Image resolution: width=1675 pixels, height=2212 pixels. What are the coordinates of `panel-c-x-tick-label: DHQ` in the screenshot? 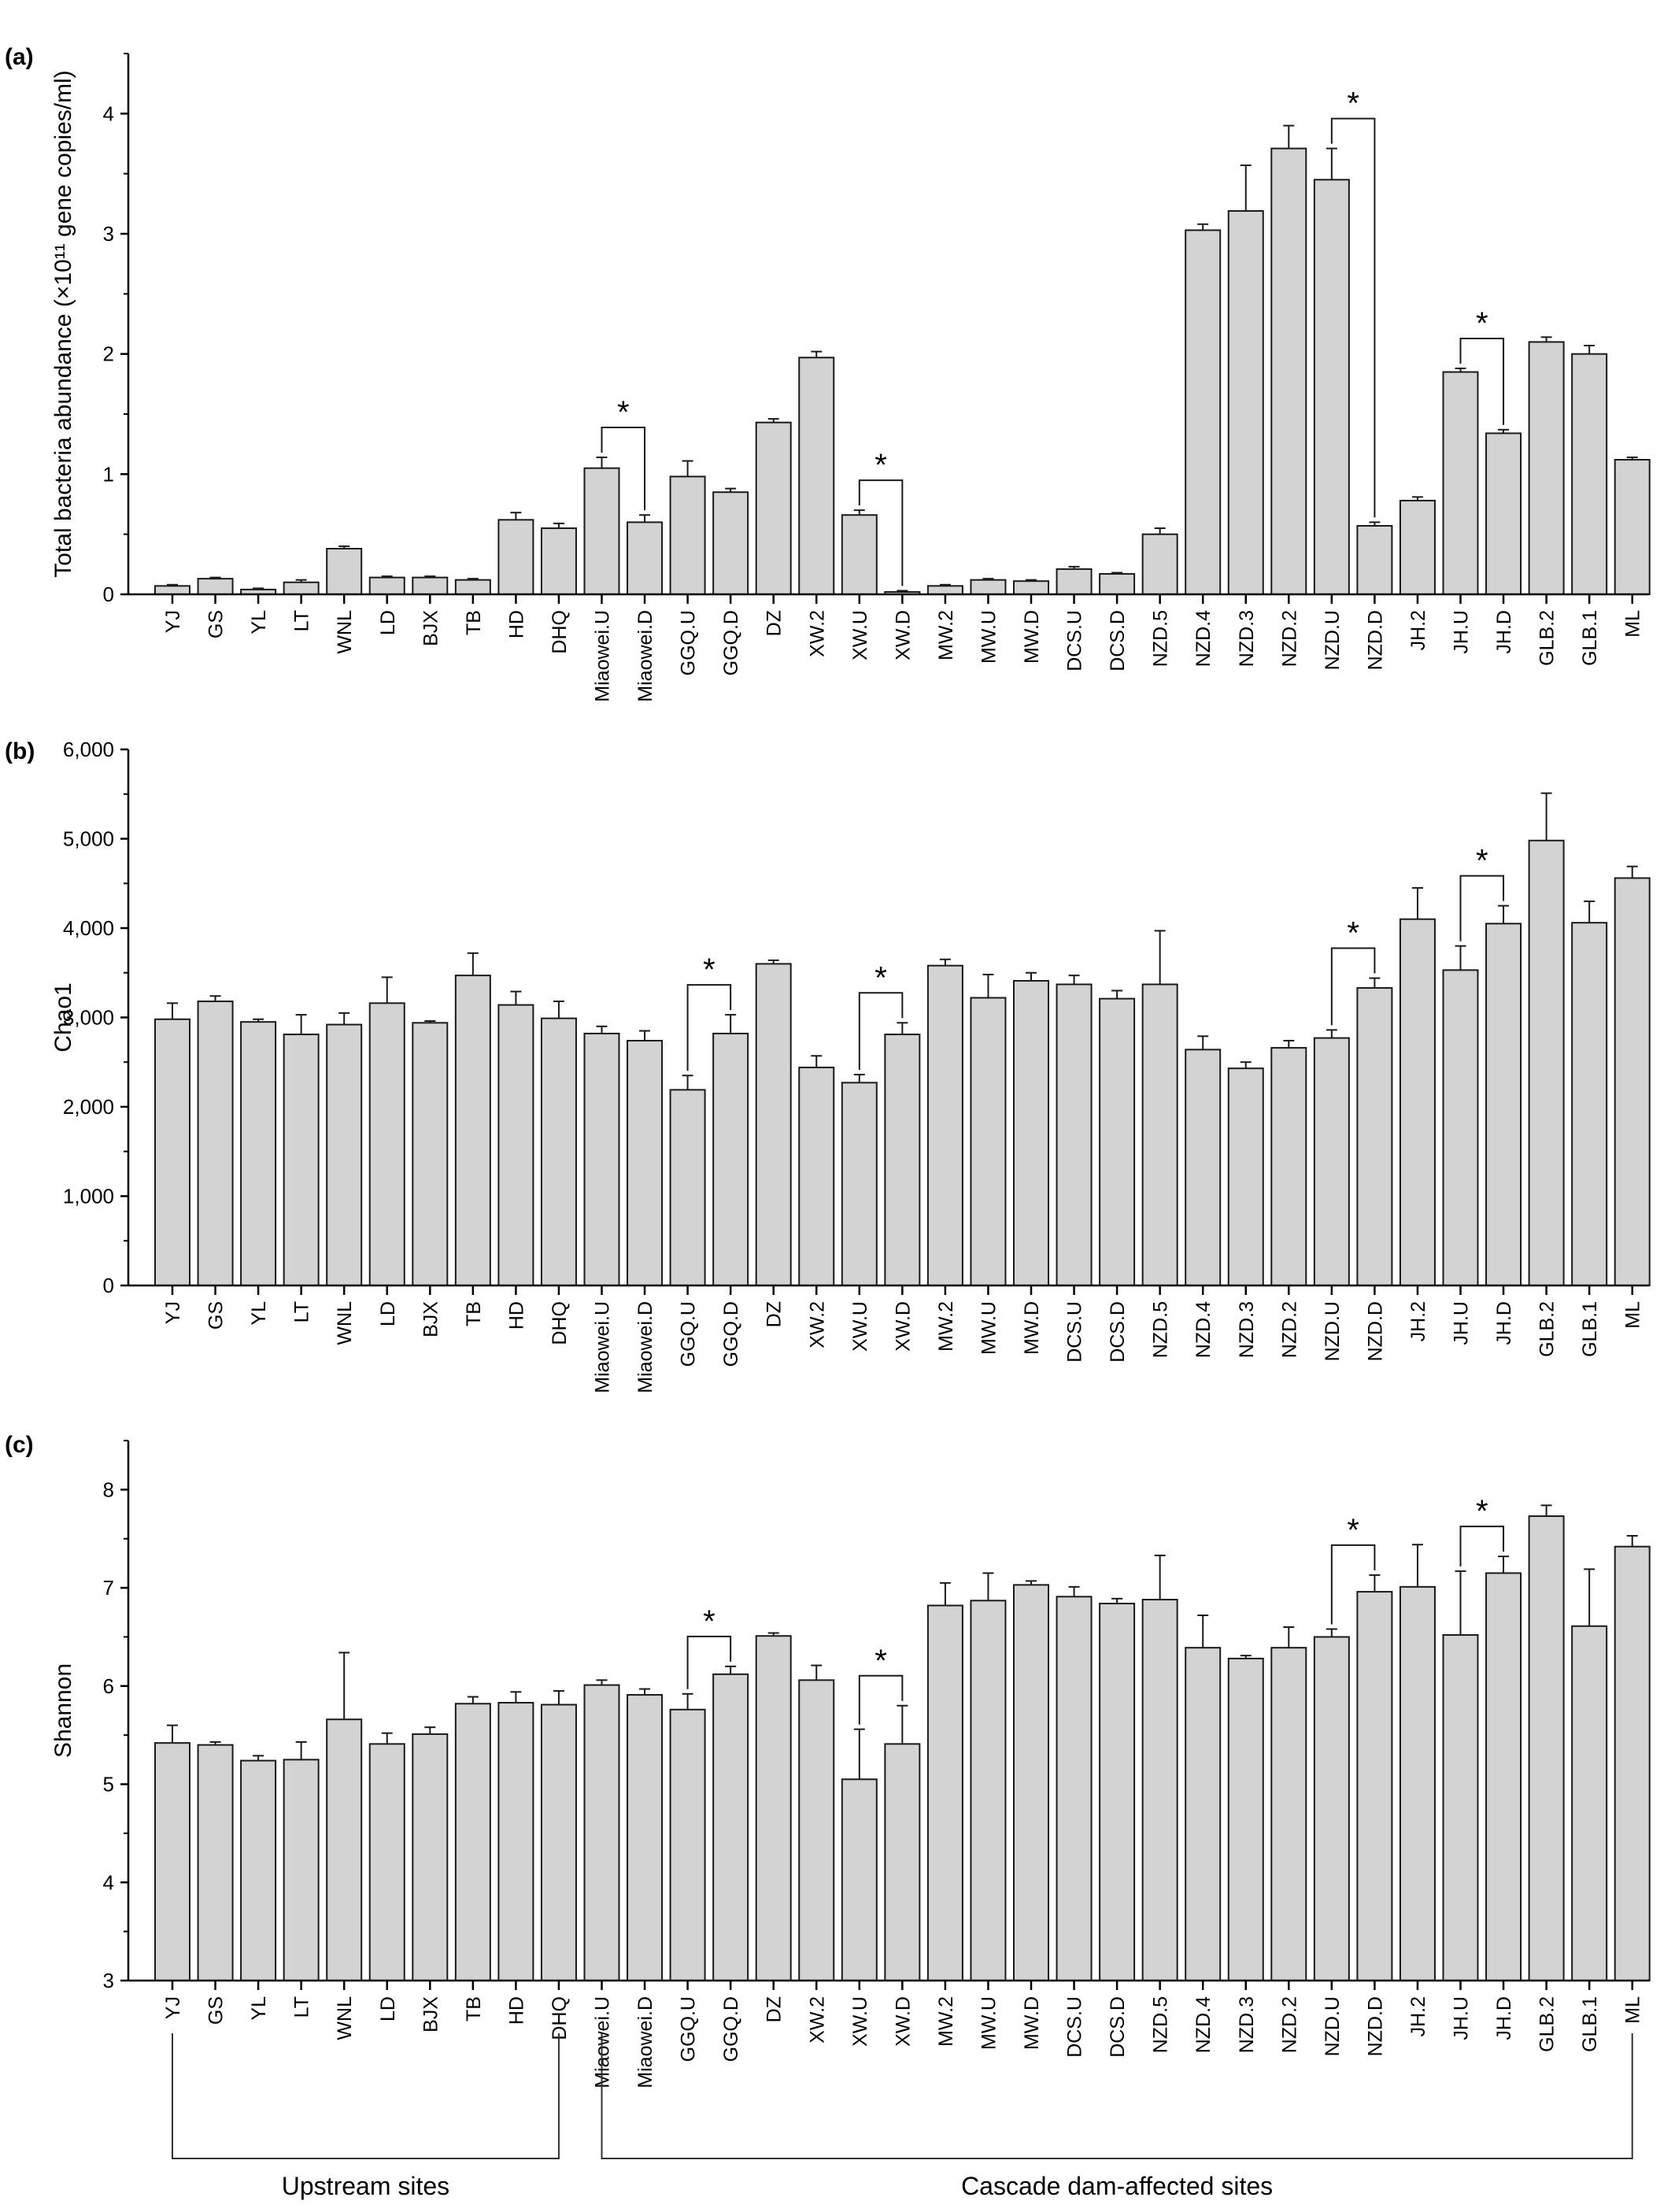 It's located at (560, 2018).